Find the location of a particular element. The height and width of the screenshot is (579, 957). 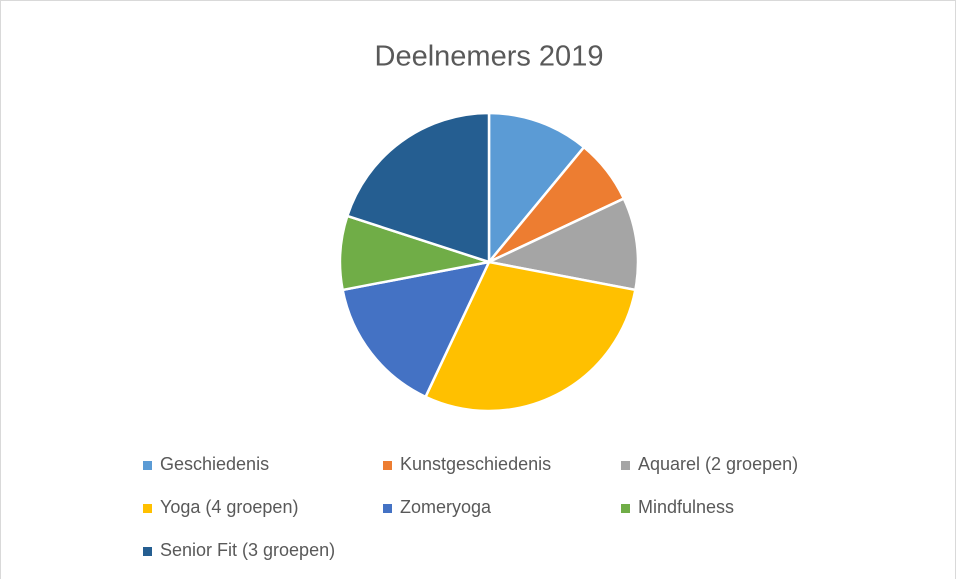

legend-label: Aquarel (2 groepen) is located at coordinates (718, 464).